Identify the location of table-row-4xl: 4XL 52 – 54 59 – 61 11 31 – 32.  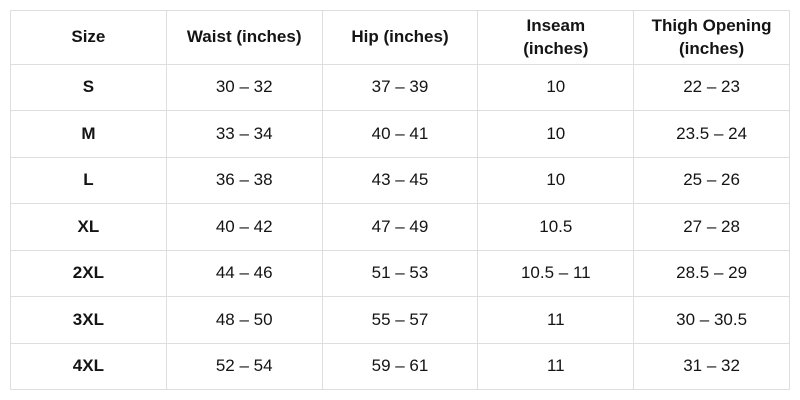
(400, 366).